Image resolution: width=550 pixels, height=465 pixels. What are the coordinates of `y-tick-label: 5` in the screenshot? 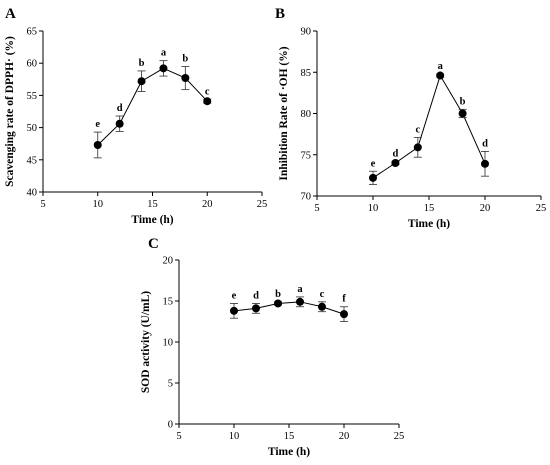 It's located at (170, 384).